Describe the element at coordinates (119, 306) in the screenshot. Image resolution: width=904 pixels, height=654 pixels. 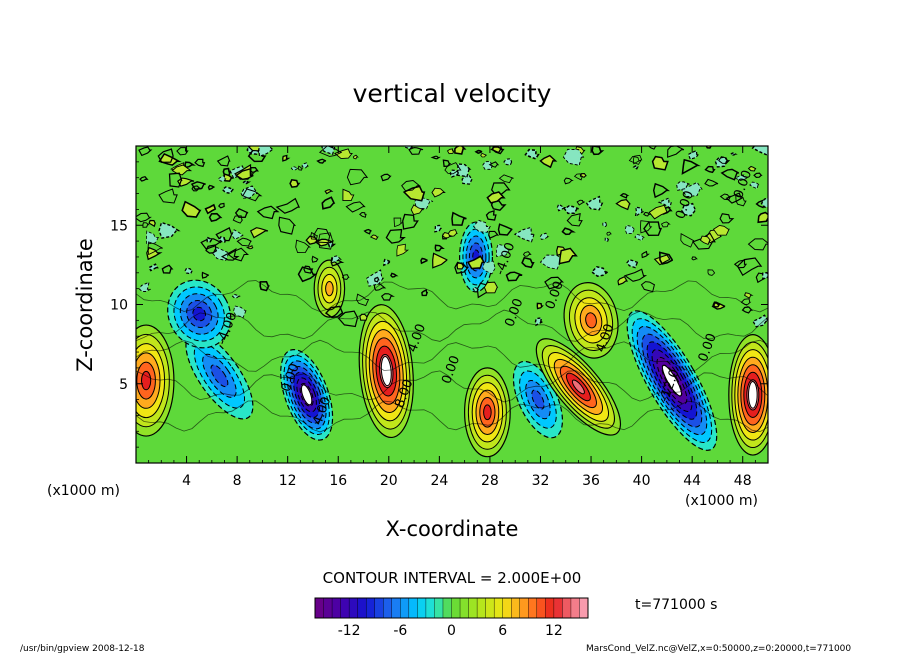
I see `y-tick-label: 10` at that location.